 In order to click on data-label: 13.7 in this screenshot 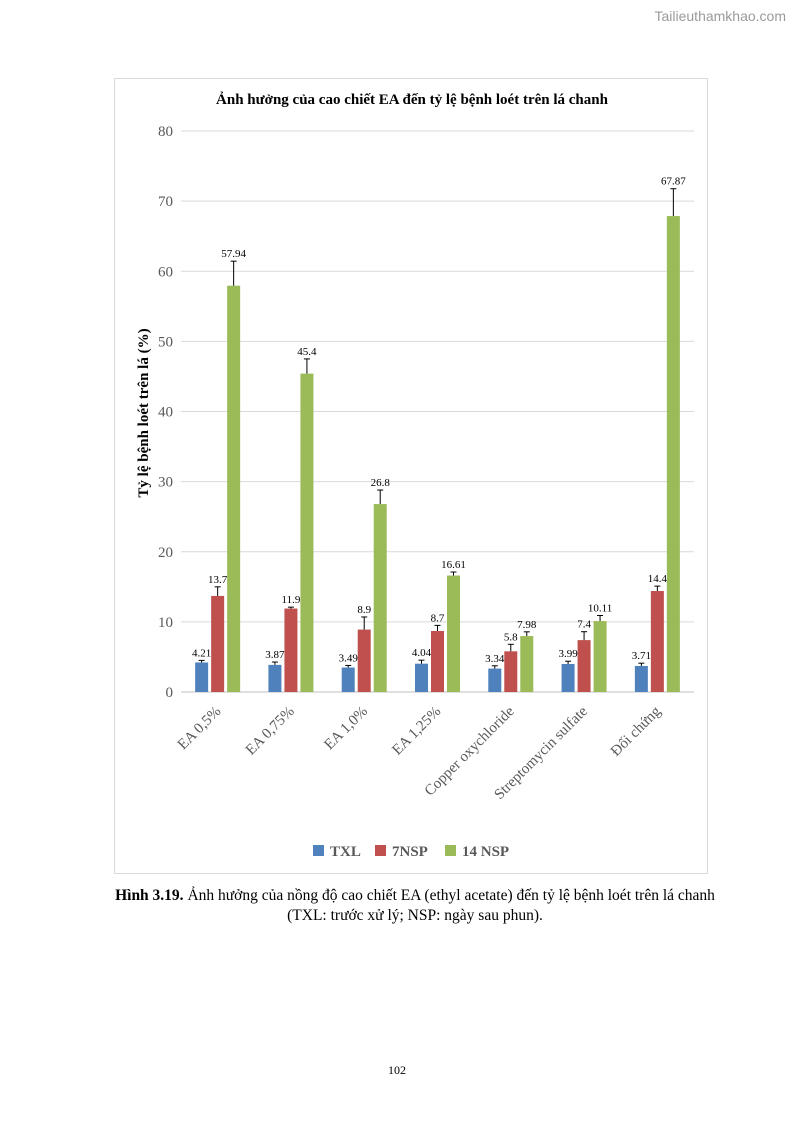, I will do `click(218, 580)`.